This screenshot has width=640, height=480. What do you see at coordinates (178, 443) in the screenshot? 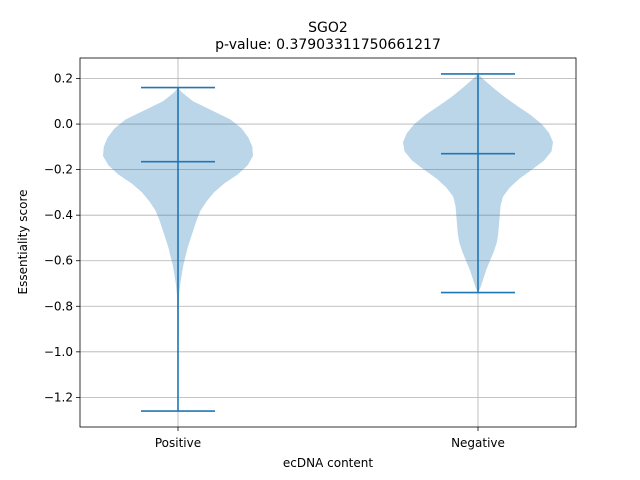
I see `x-tick-label: Positive` at bounding box center [178, 443].